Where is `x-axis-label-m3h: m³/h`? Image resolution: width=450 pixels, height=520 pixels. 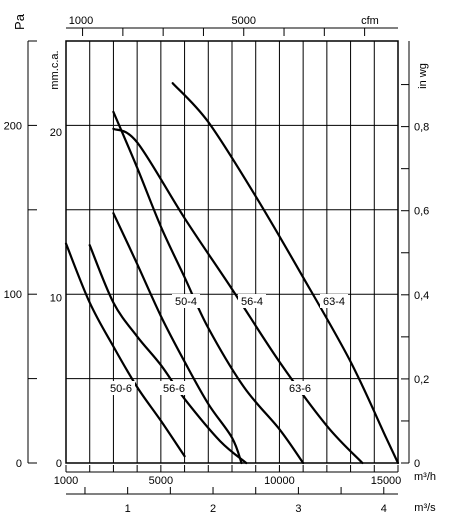 x-axis-label-m3h: m³/h is located at coordinates (425, 477).